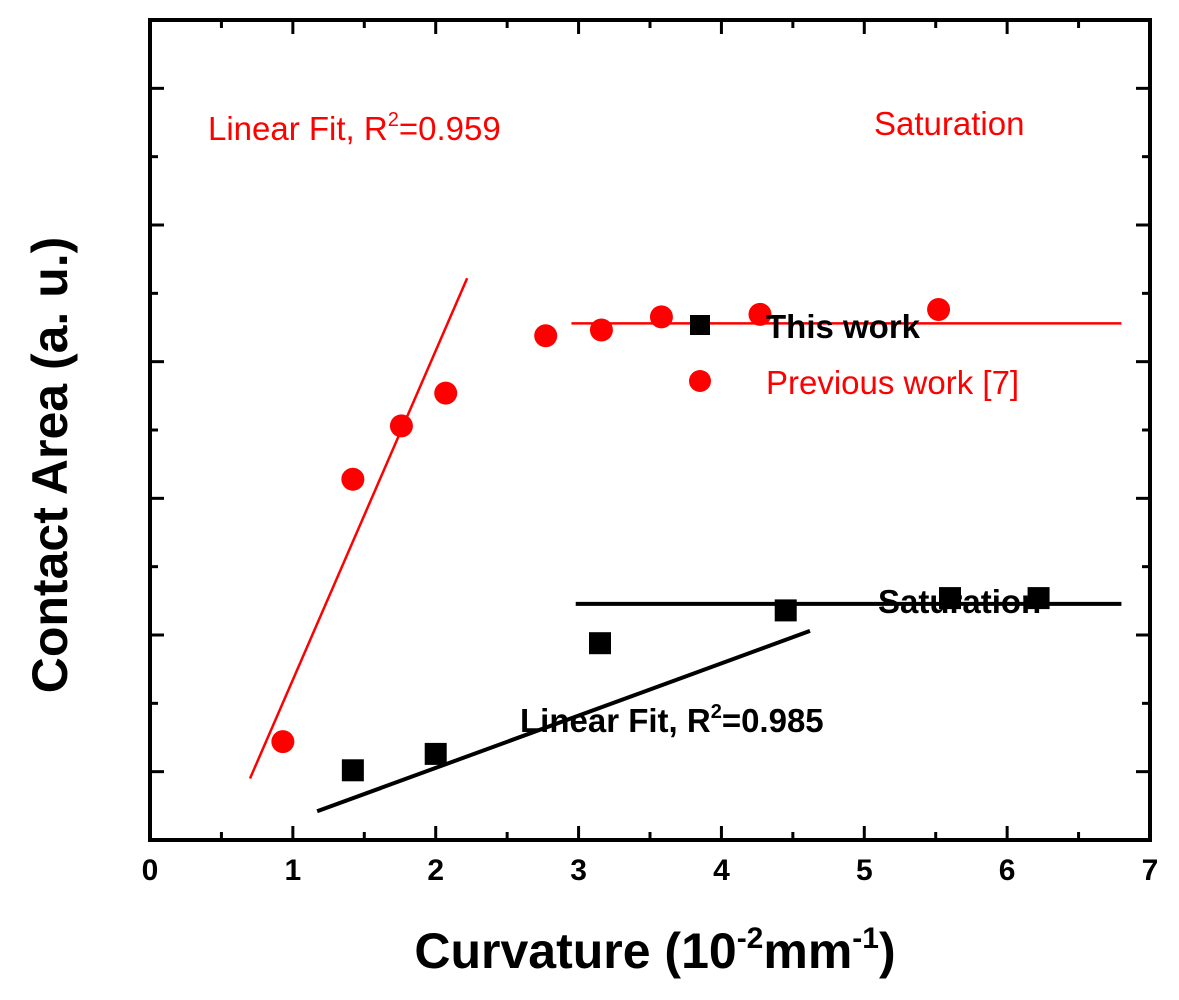  Describe the element at coordinates (892, 382) in the screenshot. I see `legend-label-previous-work: Previous work [7]` at that location.